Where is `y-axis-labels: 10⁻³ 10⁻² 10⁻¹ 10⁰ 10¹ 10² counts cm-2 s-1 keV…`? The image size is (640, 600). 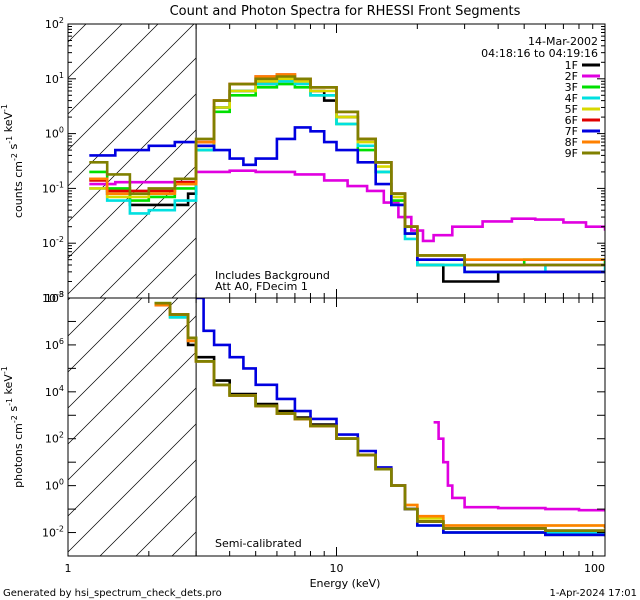
y-axis-labels: 10⁻³ 10⁻² 10⁻¹ 10⁰ 10¹ 10² counts cm-2 s-1 keV… is located at coordinates (32, 278).